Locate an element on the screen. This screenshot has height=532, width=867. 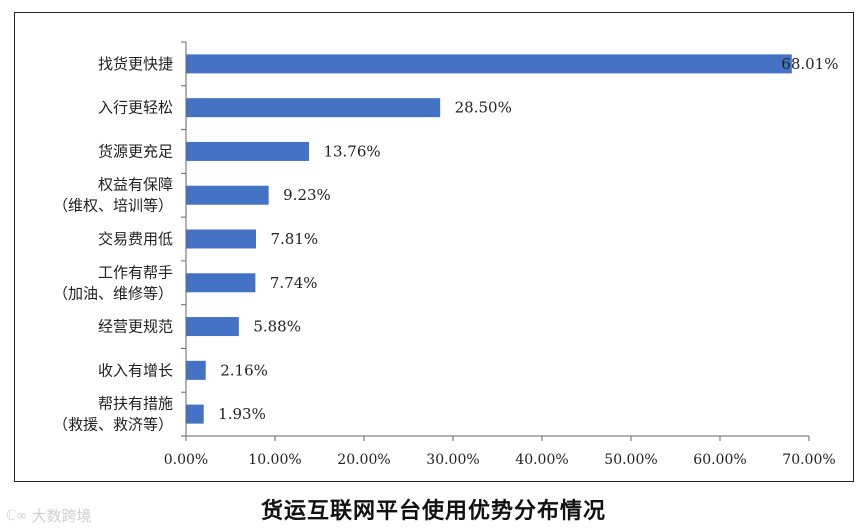
chart-title: 货运互联网平台使用优势分布情况 is located at coordinates (433, 511).